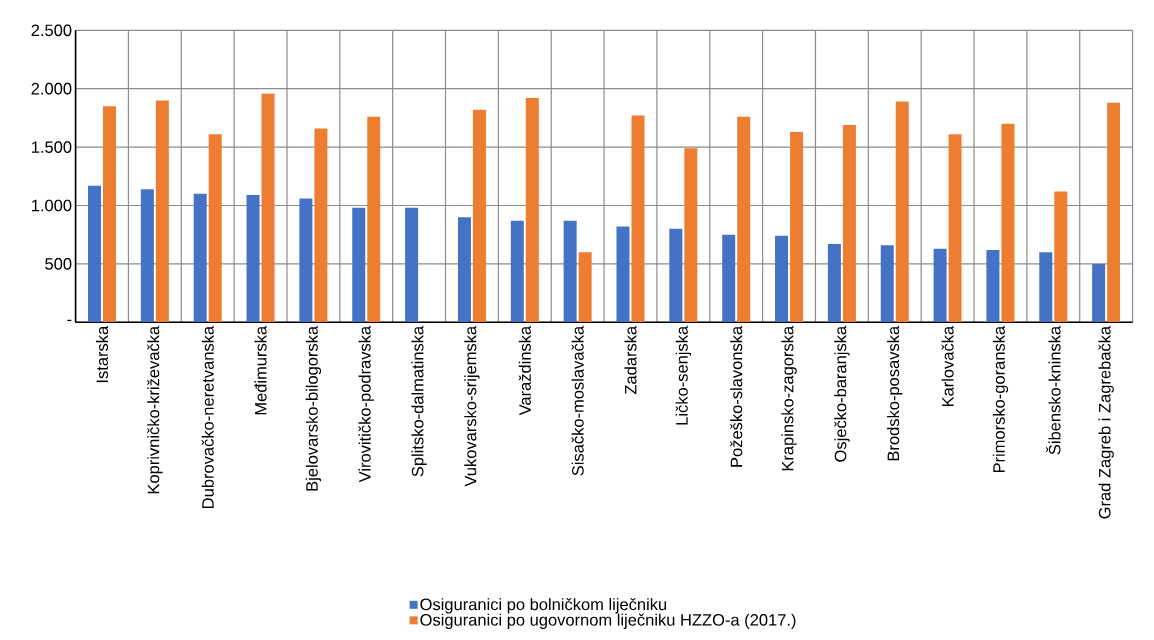 The height and width of the screenshot is (640, 1154). What do you see at coordinates (789, 398) in the screenshot?
I see `x-tick-label: Krapinsko-zagorska` at bounding box center [789, 398].